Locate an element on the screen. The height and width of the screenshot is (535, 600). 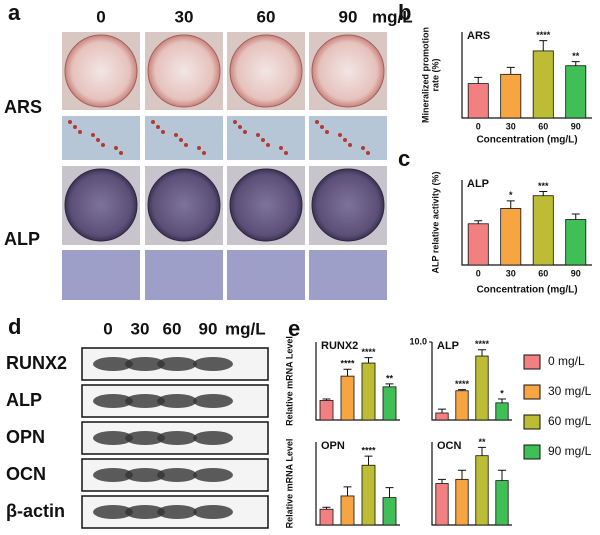
row-label: ALP is located at coordinates (22, 239).